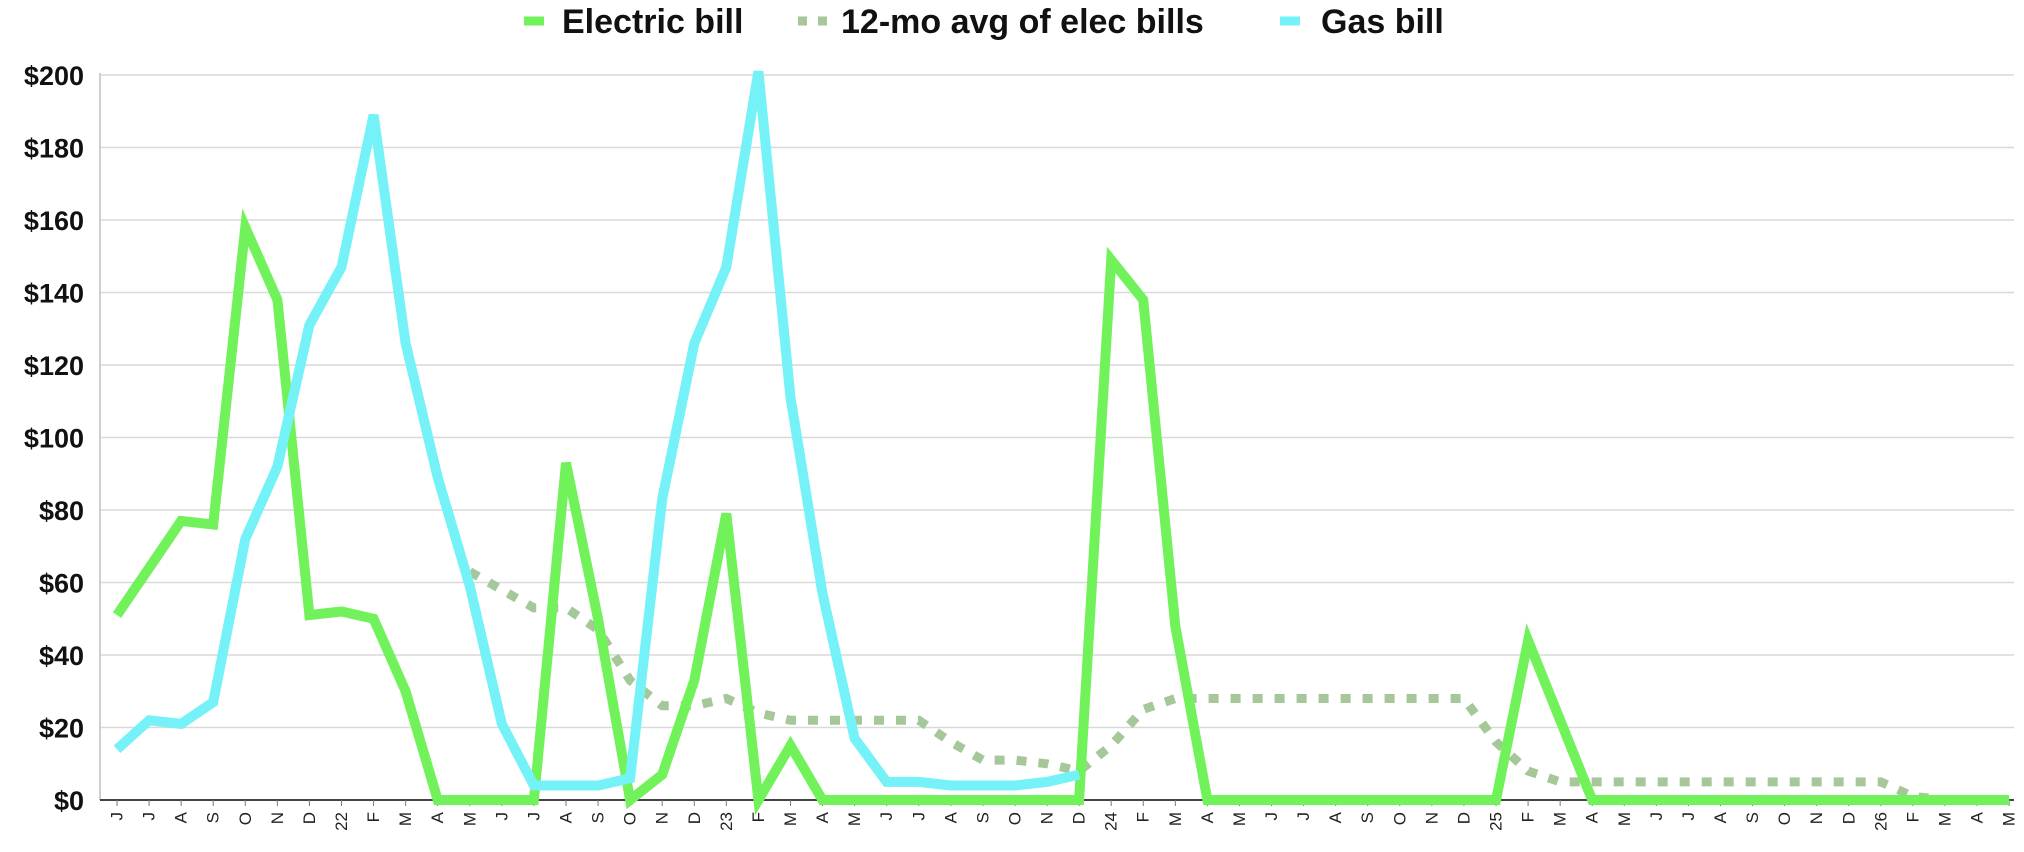 The image size is (2024, 852). Describe the element at coordinates (341, 821) in the screenshot. I see `x-tick-label: 22` at that location.